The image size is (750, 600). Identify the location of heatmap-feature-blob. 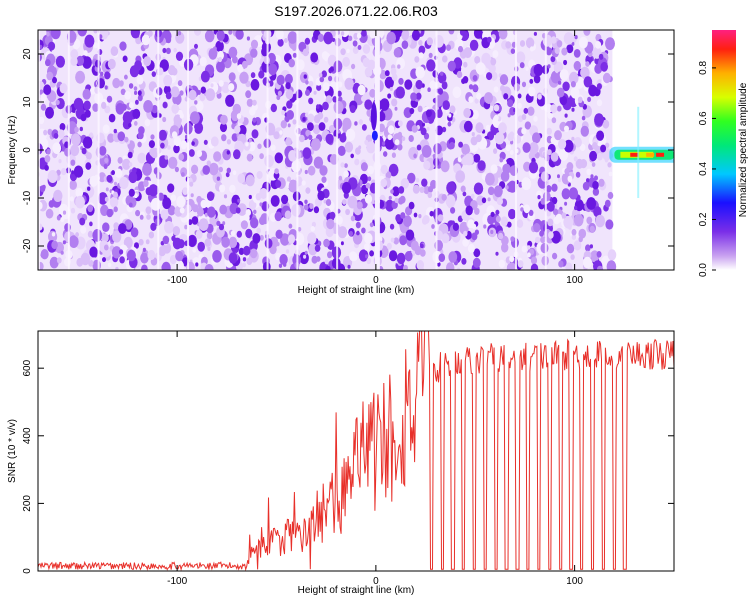
(373, 116).